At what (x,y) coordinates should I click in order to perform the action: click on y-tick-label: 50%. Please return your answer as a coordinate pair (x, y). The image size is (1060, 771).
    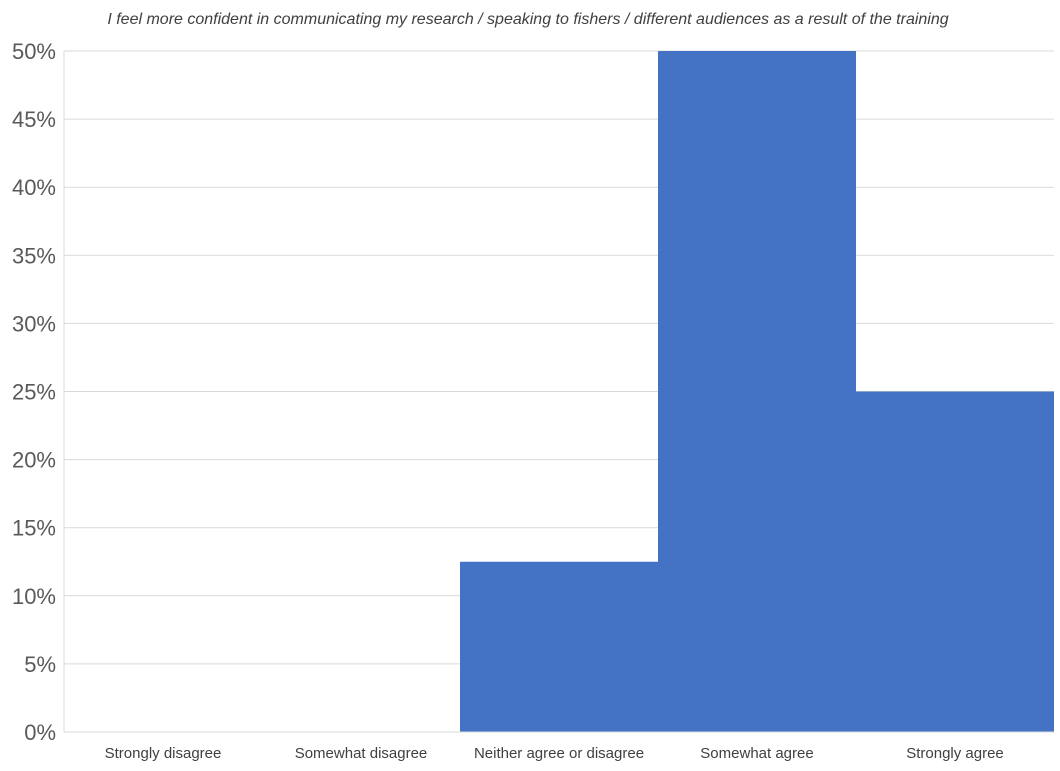
    Looking at the image, I should click on (34, 51).